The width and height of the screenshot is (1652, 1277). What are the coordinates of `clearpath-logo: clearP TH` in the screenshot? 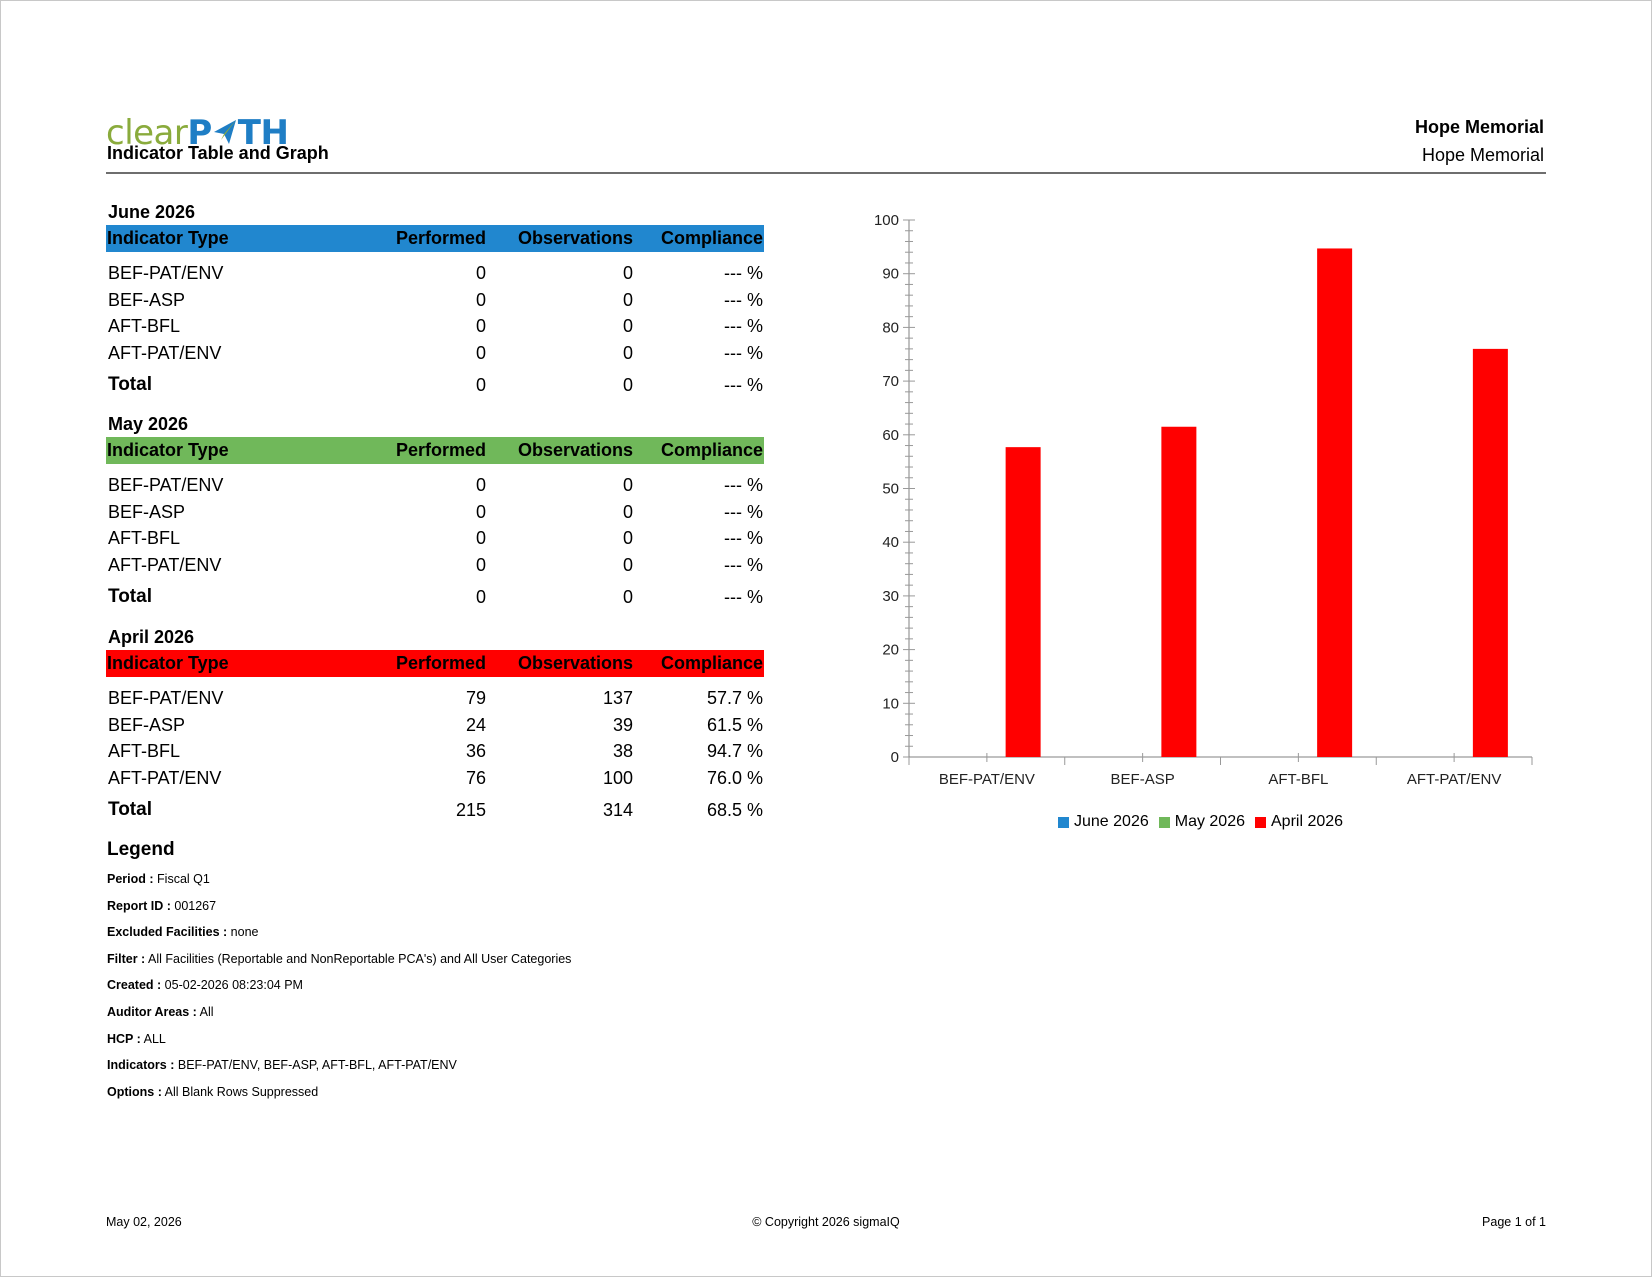 It's located at (197, 132).